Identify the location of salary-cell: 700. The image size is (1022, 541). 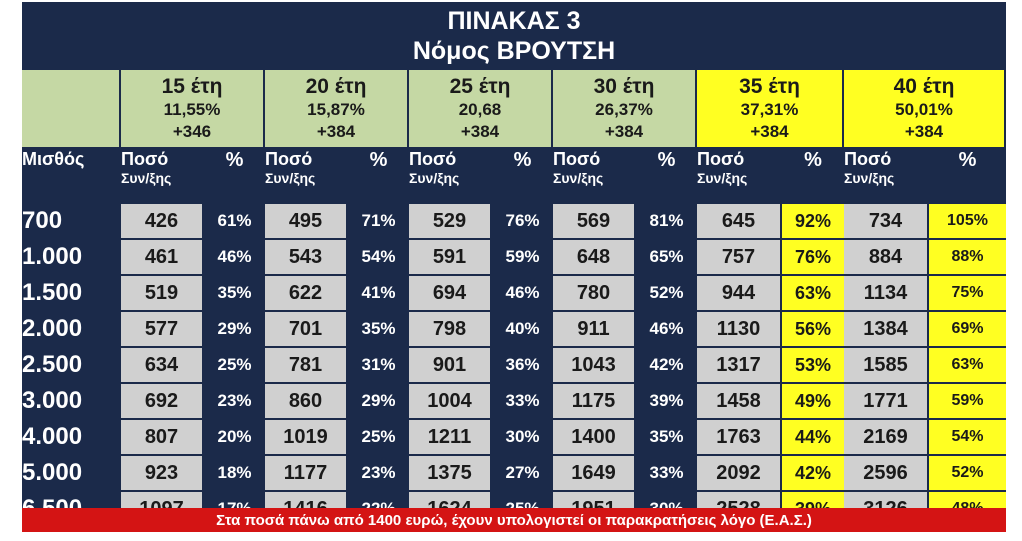
(71, 222).